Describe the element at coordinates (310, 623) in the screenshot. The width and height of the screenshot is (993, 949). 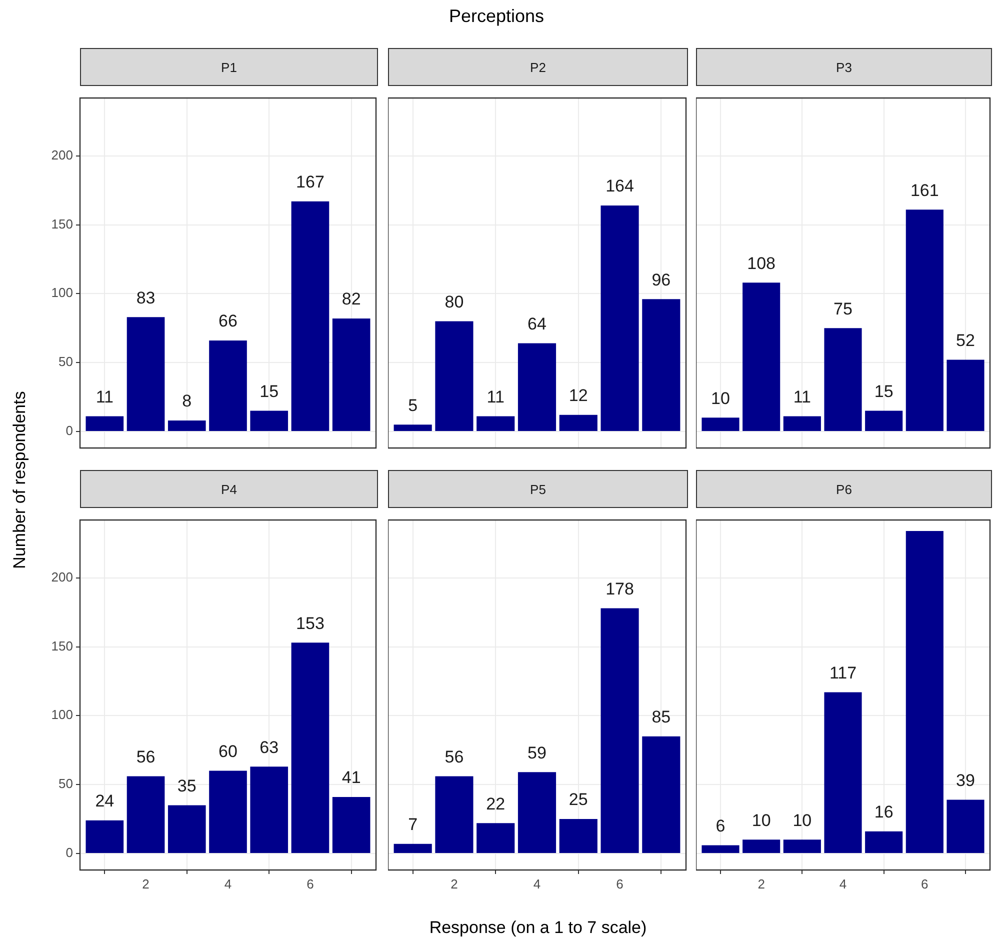
I see `data-label: 153` at that location.